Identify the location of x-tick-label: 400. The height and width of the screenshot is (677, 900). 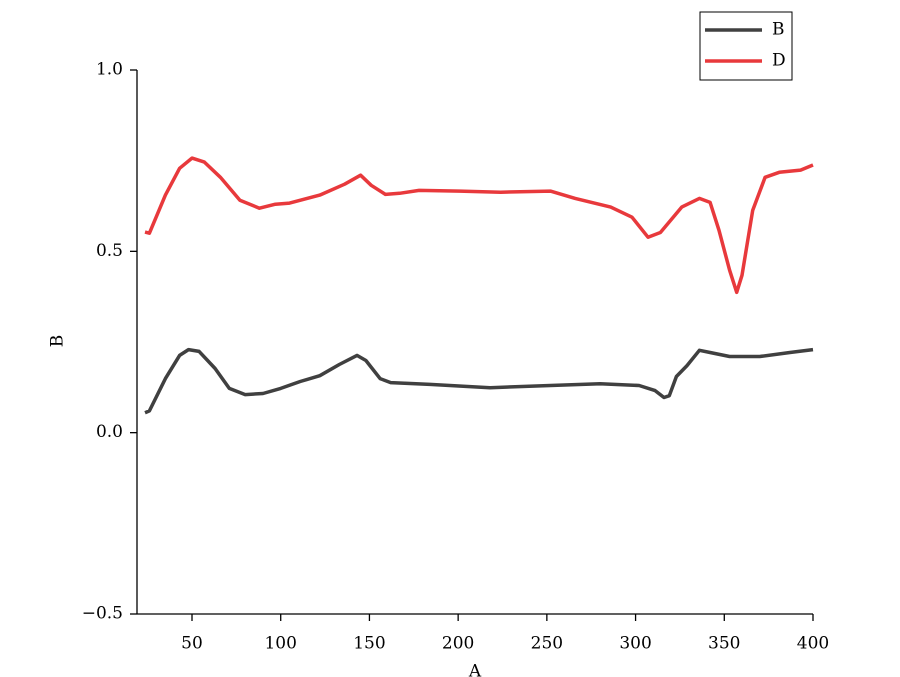
(813, 644).